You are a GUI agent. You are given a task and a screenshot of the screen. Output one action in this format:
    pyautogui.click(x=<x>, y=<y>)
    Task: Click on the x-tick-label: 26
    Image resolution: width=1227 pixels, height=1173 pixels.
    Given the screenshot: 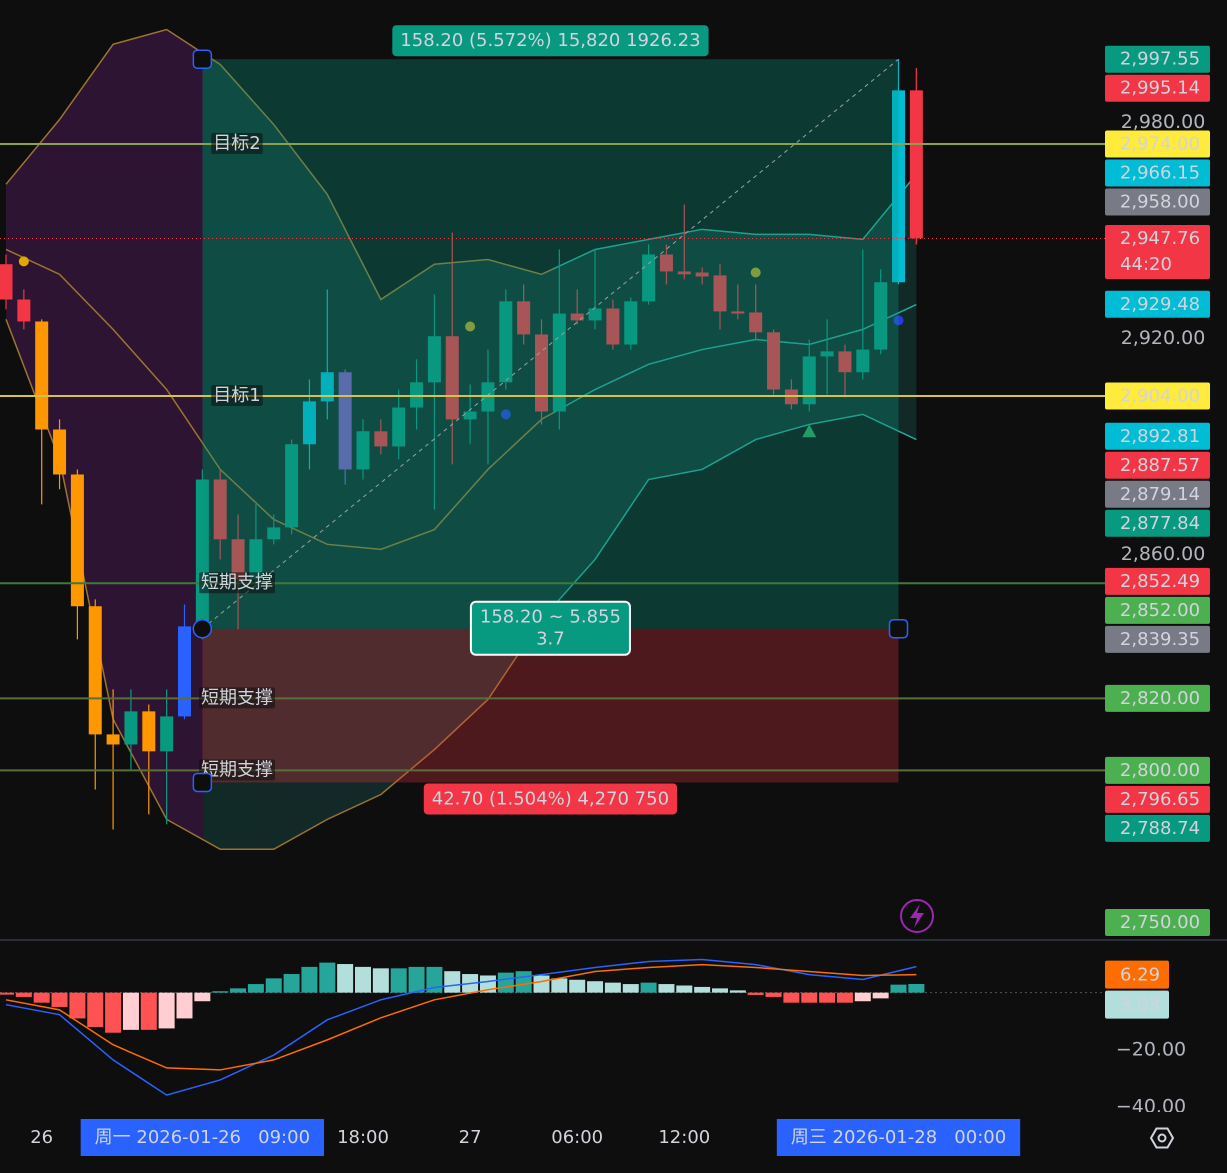 What is the action you would take?
    pyautogui.click(x=41, y=1137)
    